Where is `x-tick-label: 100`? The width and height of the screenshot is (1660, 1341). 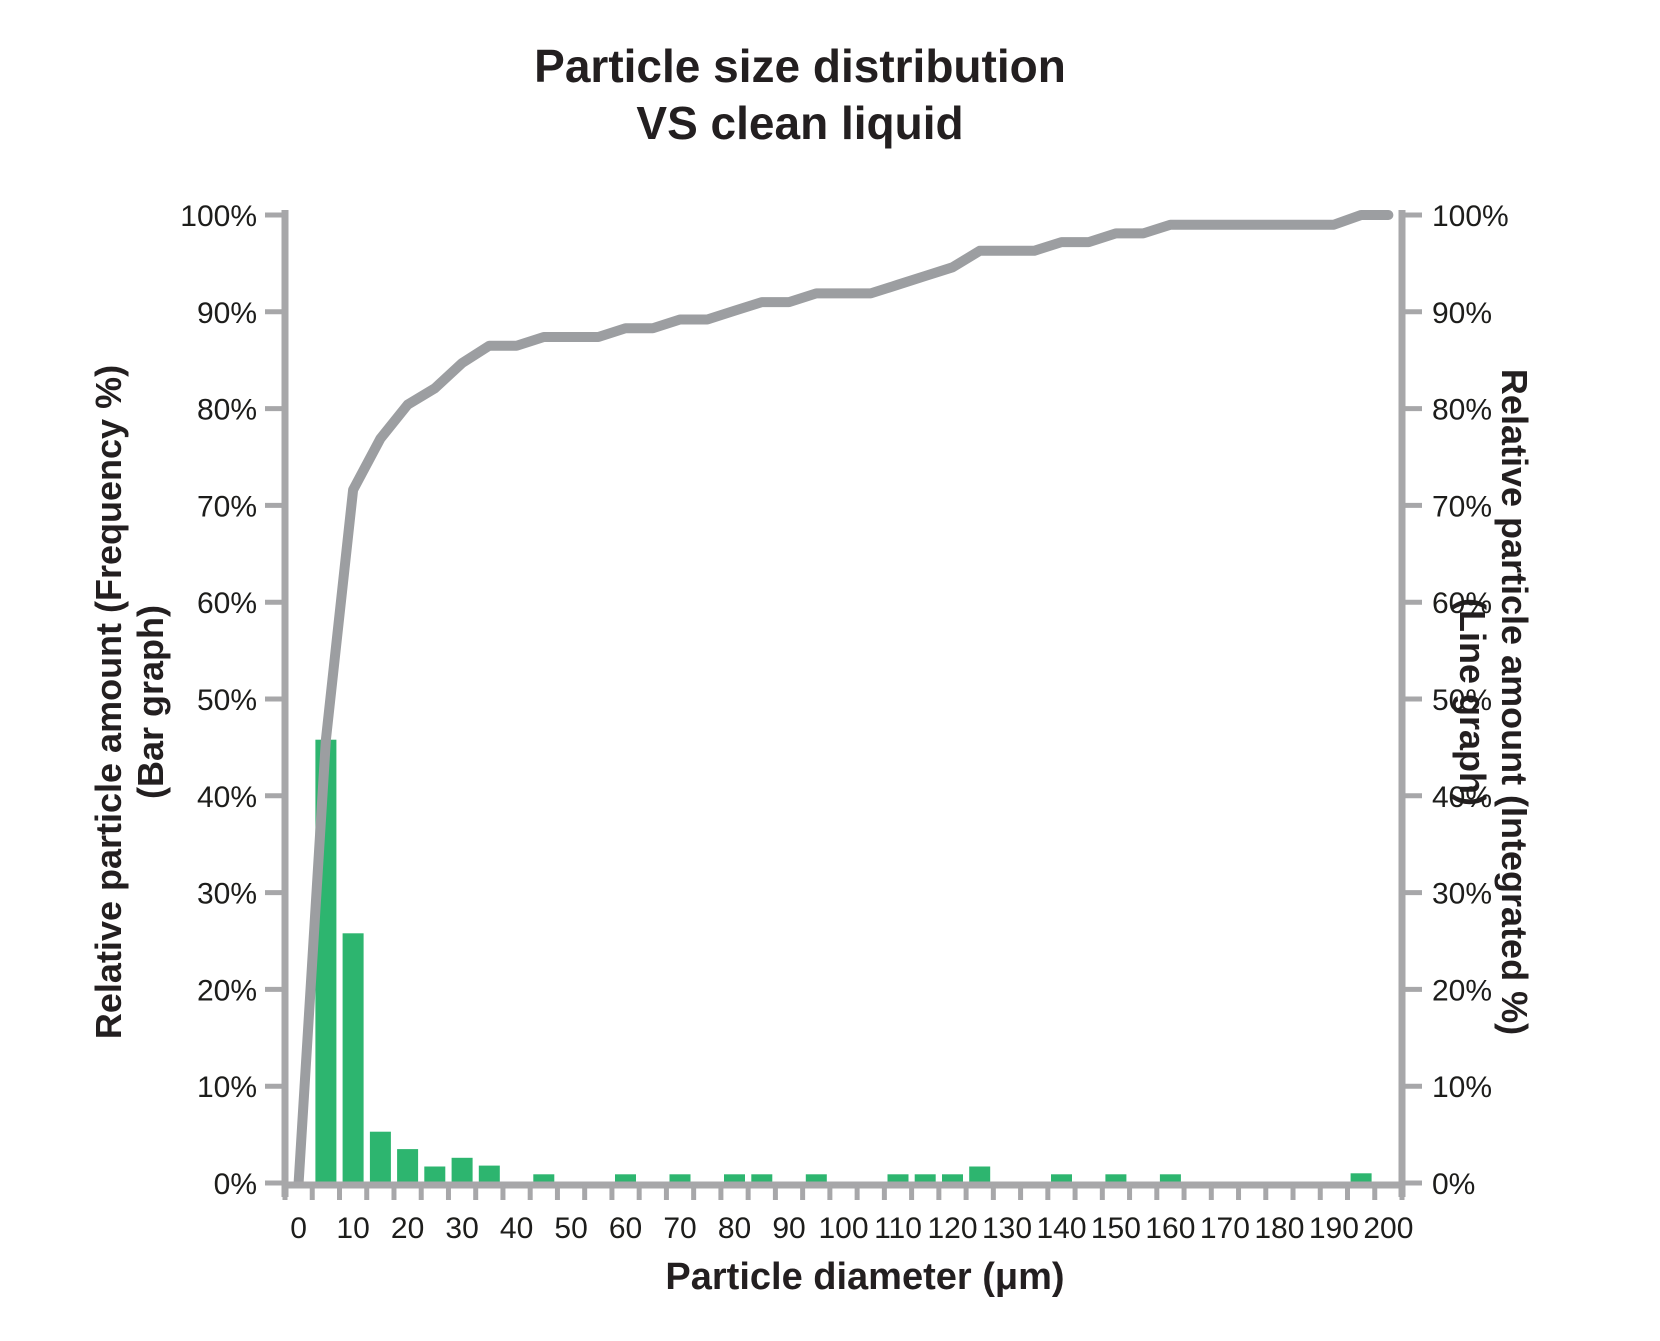
x-tick-label: 100 is located at coordinates (843, 1228).